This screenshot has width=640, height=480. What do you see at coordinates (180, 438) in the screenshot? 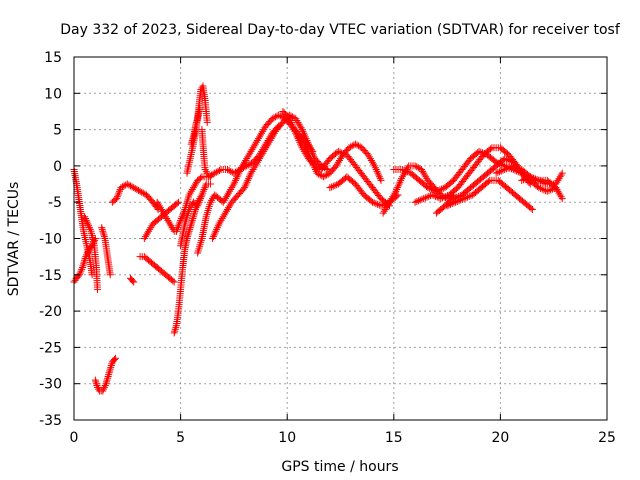
I see `x-tick-label: 5` at bounding box center [180, 438].